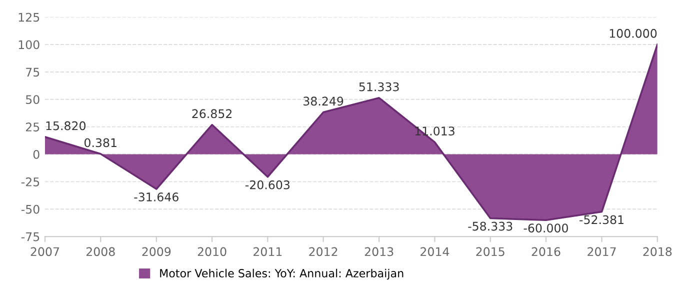 The image size is (692, 285). Describe the element at coordinates (324, 101) in the screenshot. I see `data-label: 38.249` at that location.